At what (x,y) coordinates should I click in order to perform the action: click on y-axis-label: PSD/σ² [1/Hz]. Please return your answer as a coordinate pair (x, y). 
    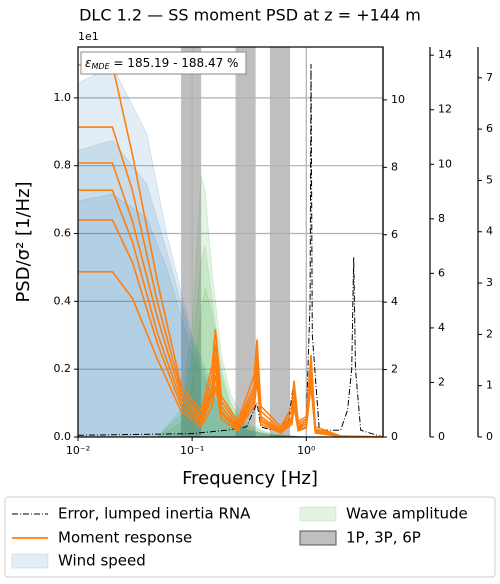
    Looking at the image, I should click on (23, 241).